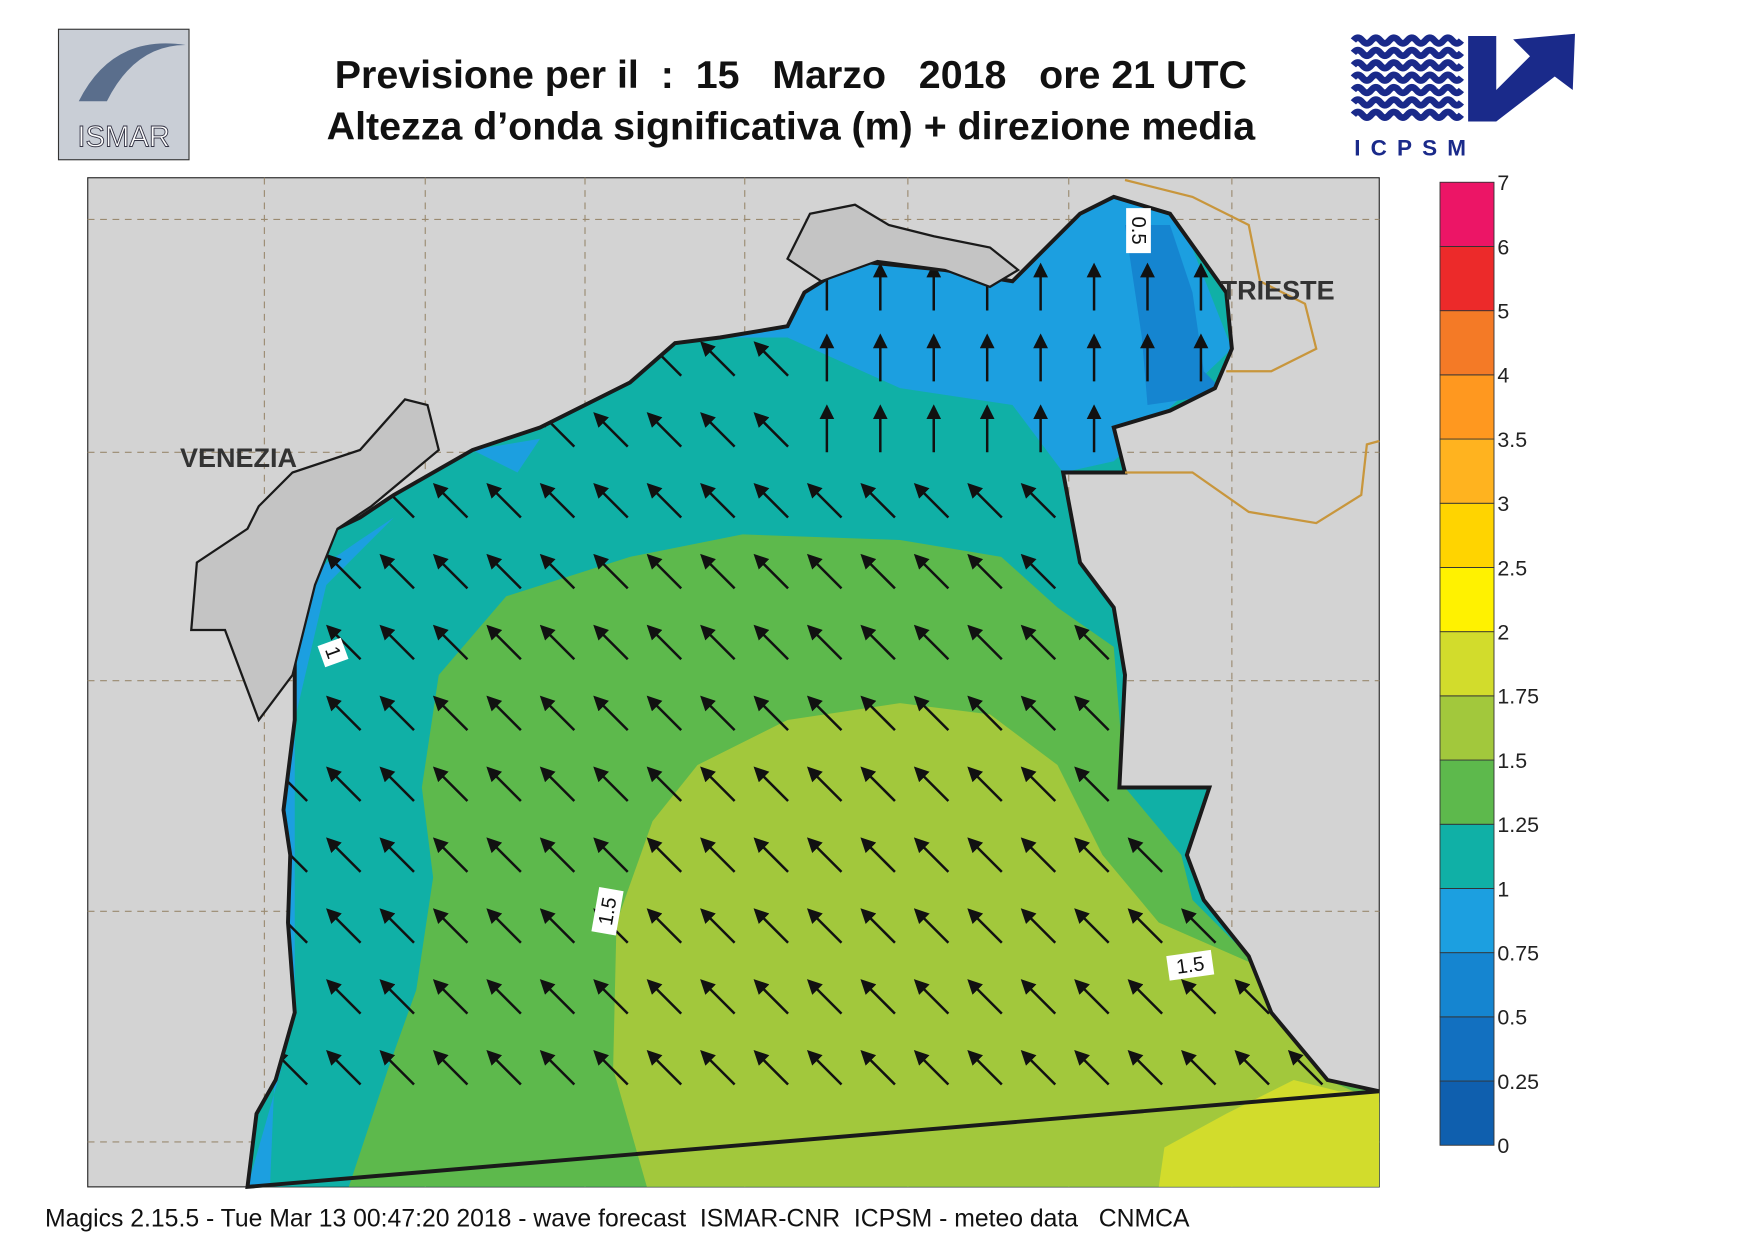  Describe the element at coordinates (238, 458) in the screenshot. I see `place-label: VENEZIA` at that location.